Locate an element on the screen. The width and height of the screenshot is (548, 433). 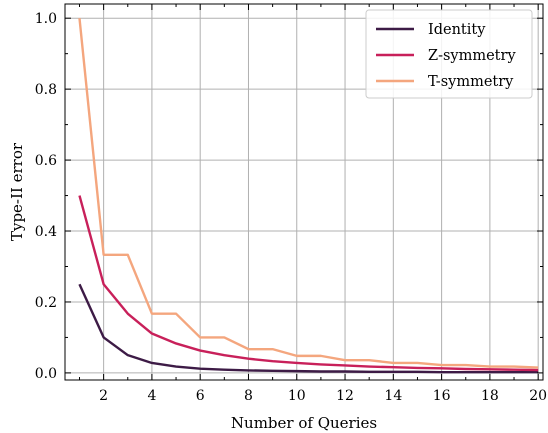
y-tick-label: 0.2 is located at coordinates (46, 303).